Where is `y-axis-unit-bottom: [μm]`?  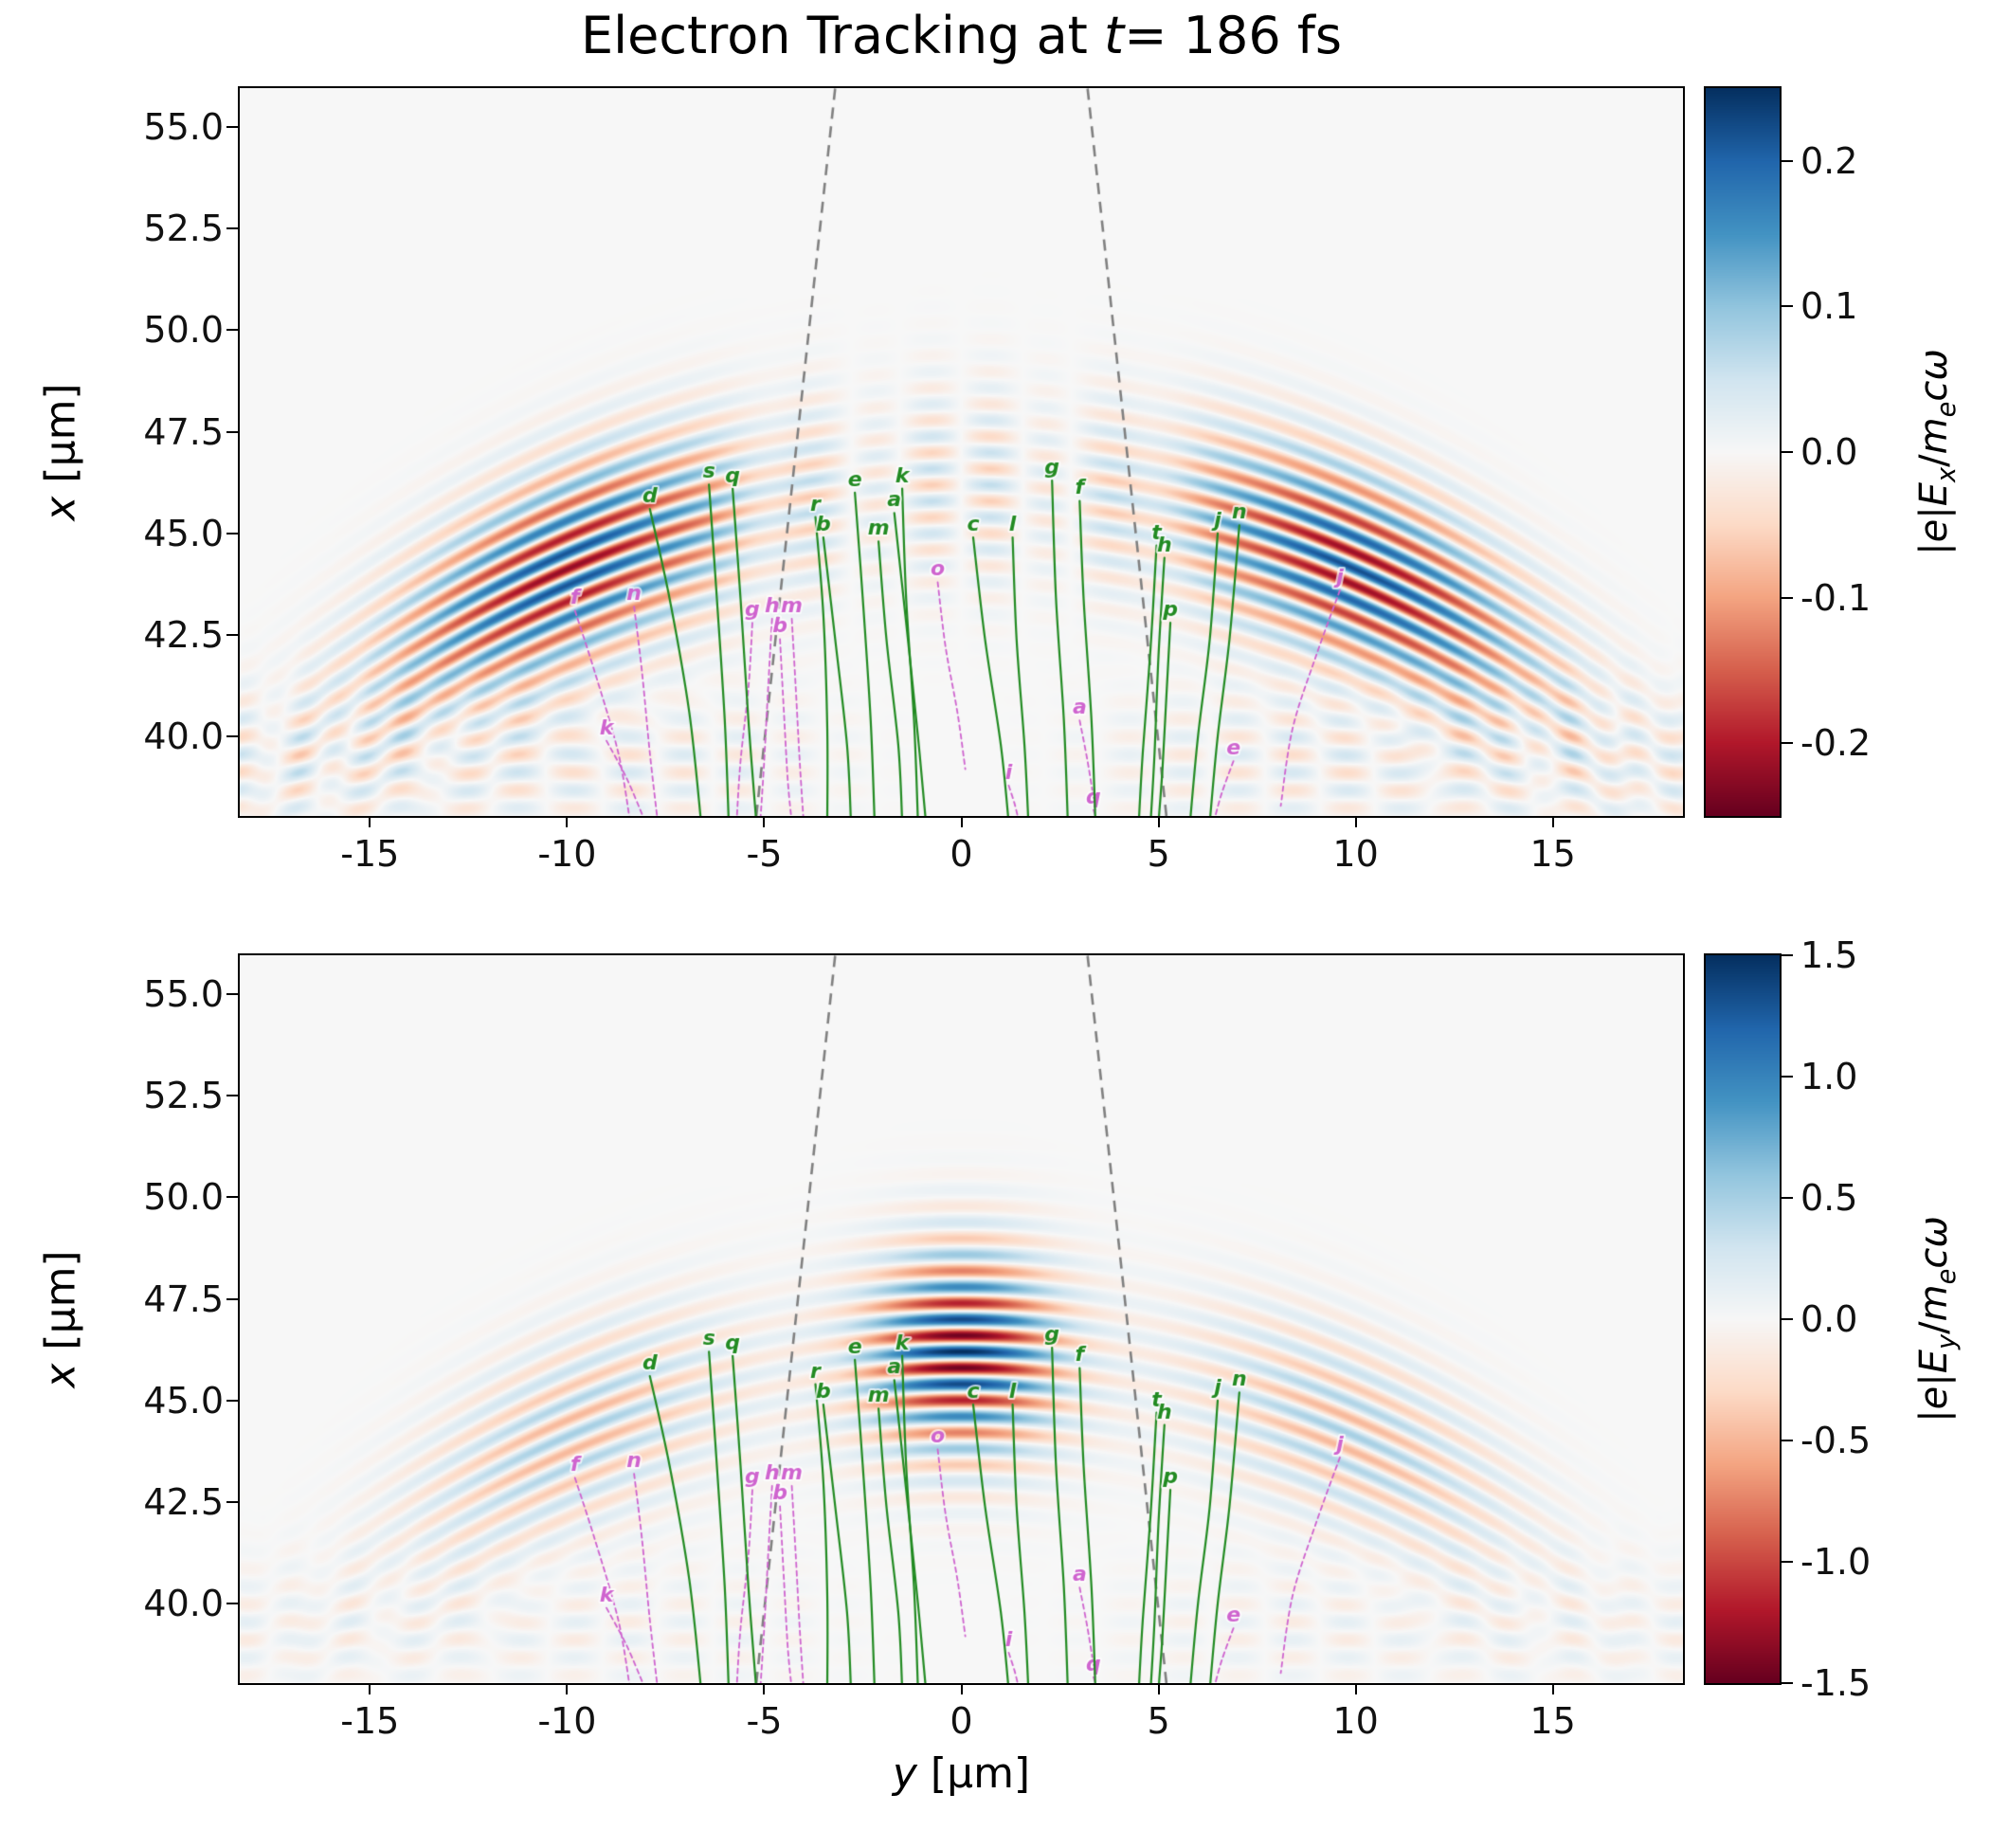
y-axis-unit-bottom: [μm] is located at coordinates (60, 1307).